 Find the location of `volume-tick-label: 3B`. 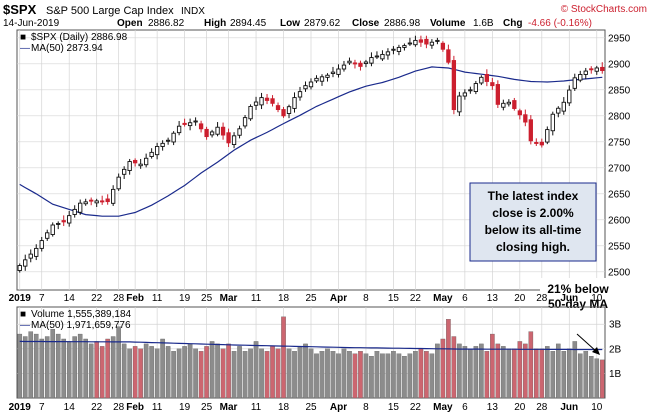

volume-tick-label: 3B is located at coordinates (615, 325).